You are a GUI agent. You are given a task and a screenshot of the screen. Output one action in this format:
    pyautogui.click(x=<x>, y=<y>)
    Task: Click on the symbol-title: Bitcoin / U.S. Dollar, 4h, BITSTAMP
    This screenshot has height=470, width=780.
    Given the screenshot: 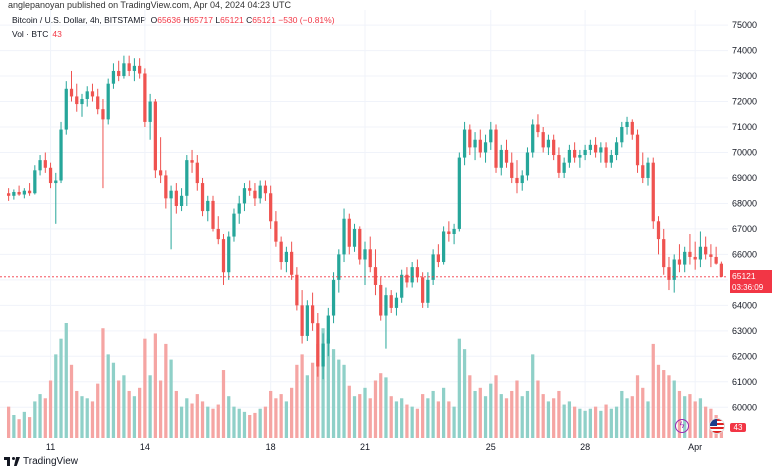 What is the action you would take?
    pyautogui.click(x=79, y=20)
    